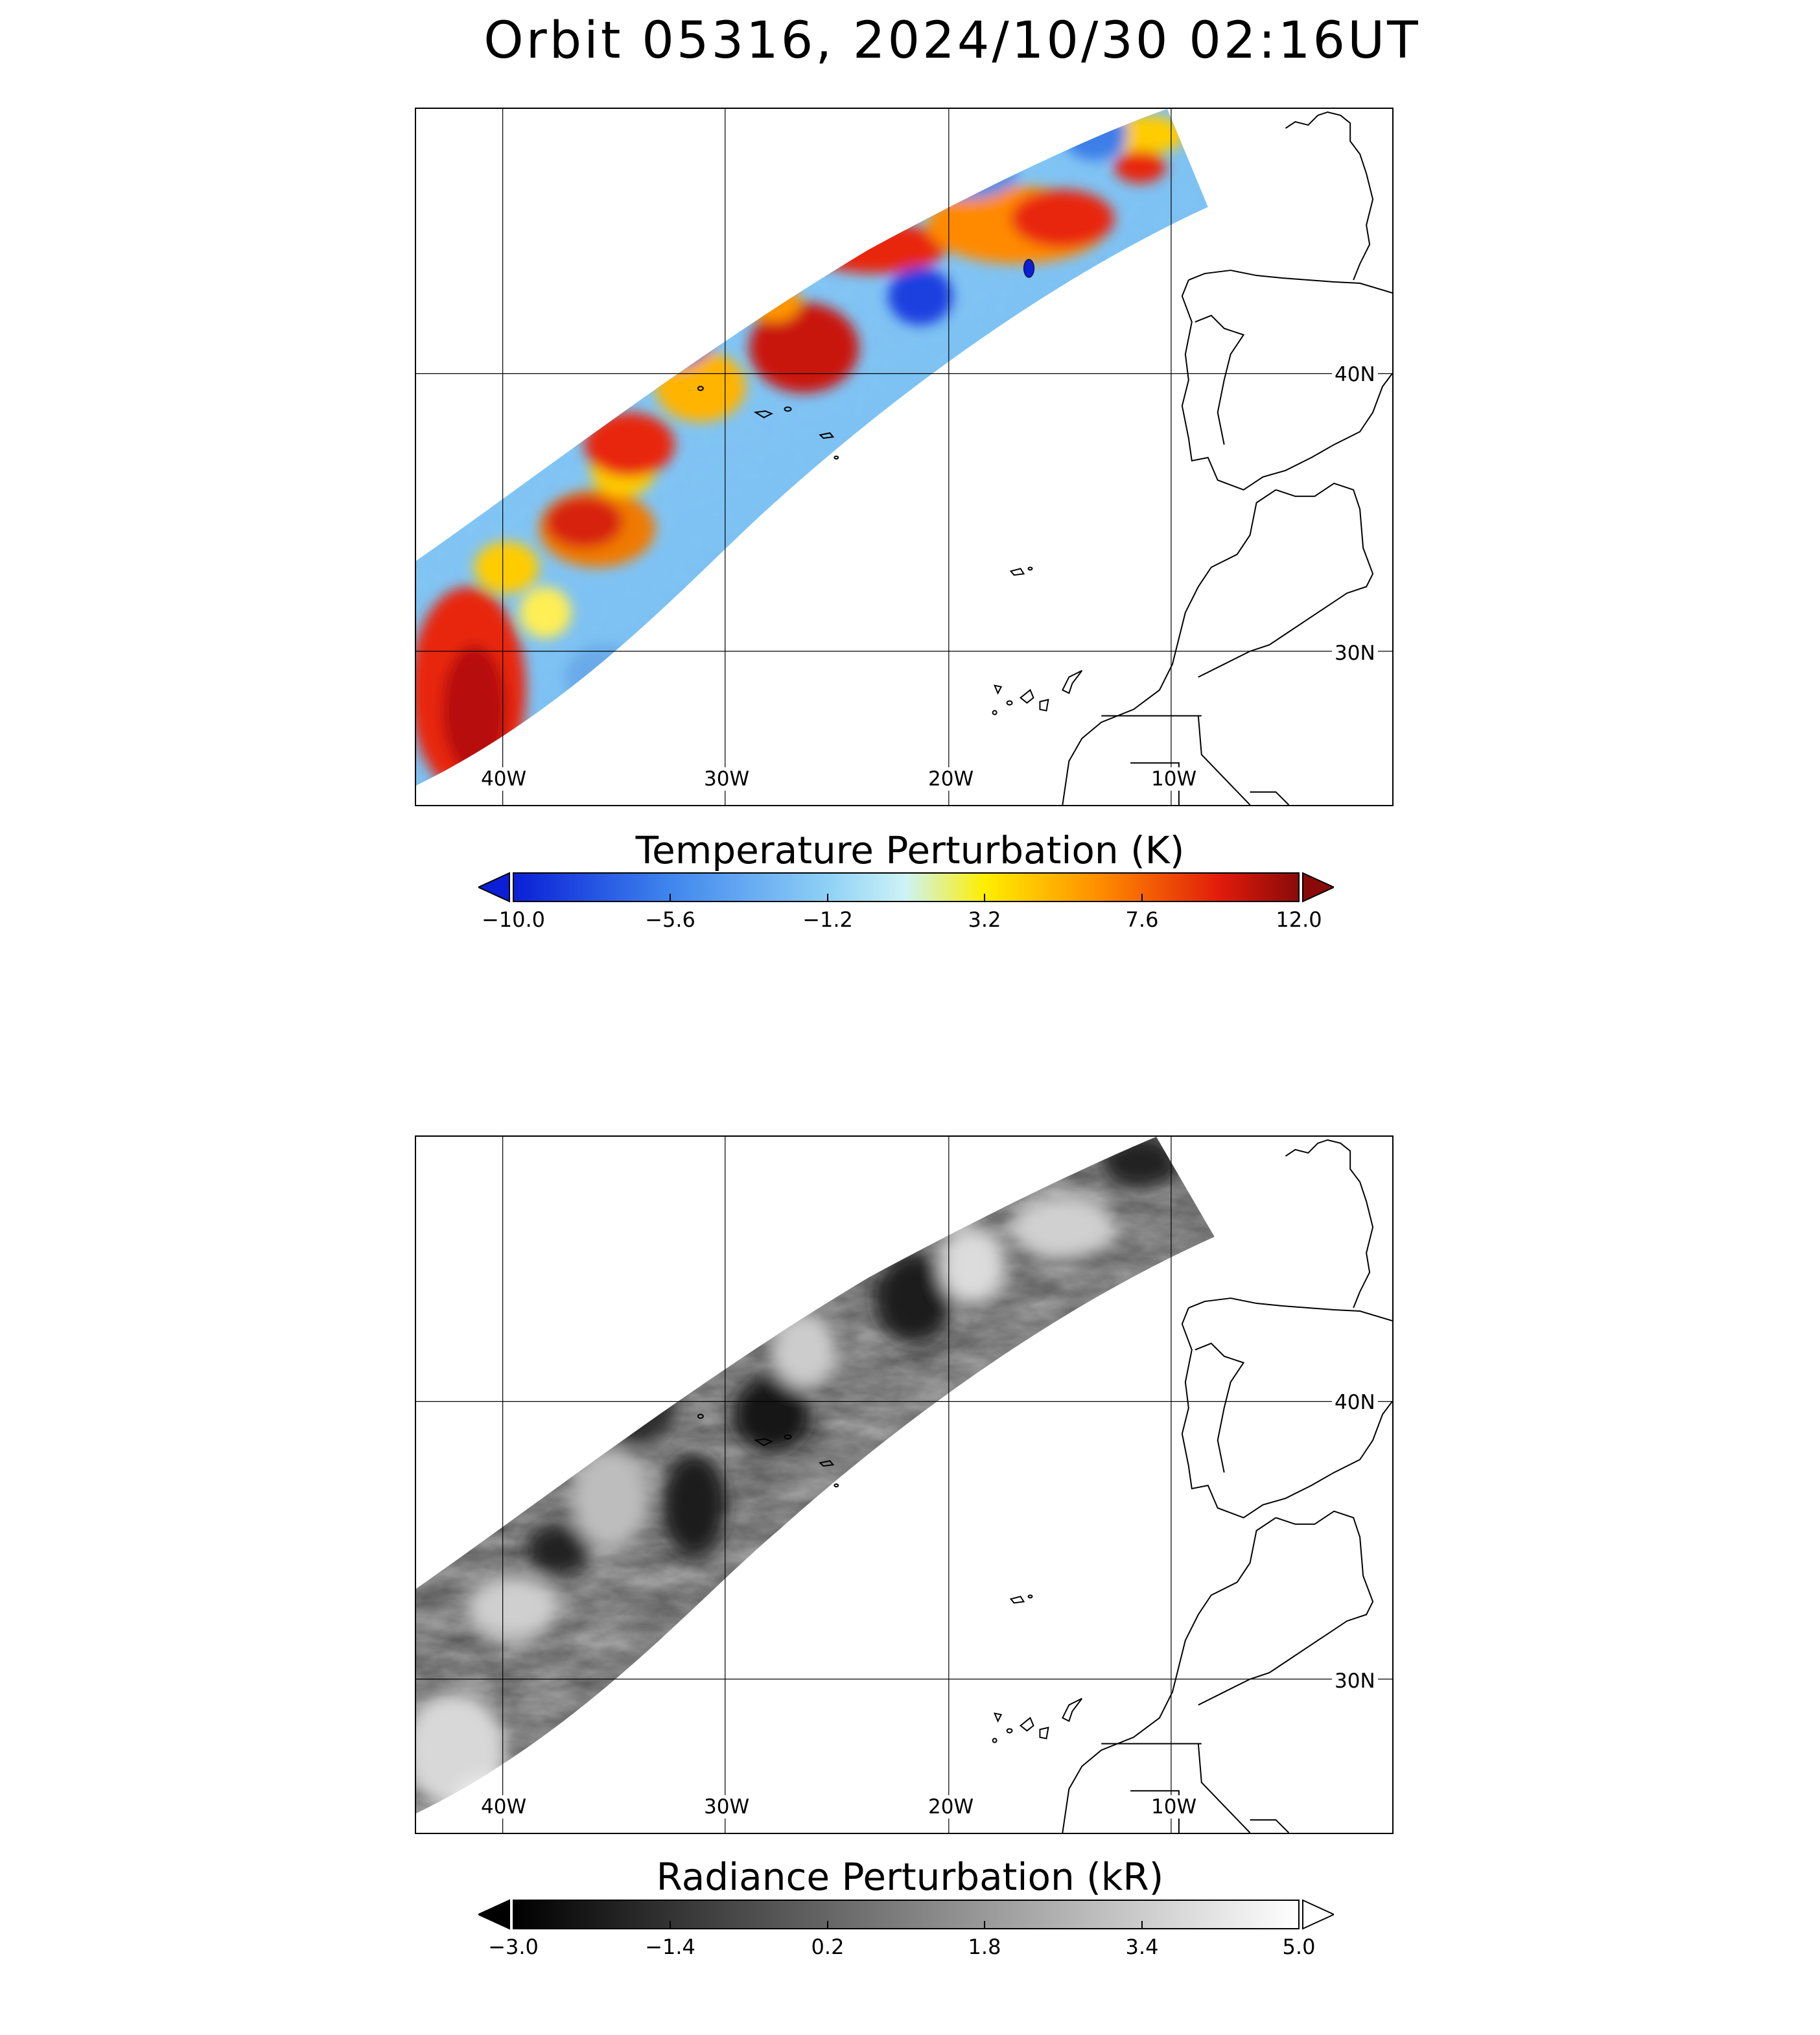  I want to click on colorbar-title-temperature: Temperature Perturbation (K), so click(910, 850).